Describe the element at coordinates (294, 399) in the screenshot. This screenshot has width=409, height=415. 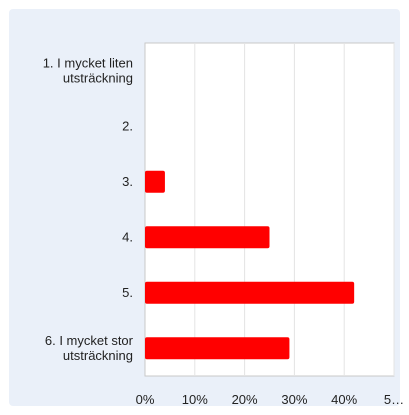
I see `x-tick-label: 30%` at that location.